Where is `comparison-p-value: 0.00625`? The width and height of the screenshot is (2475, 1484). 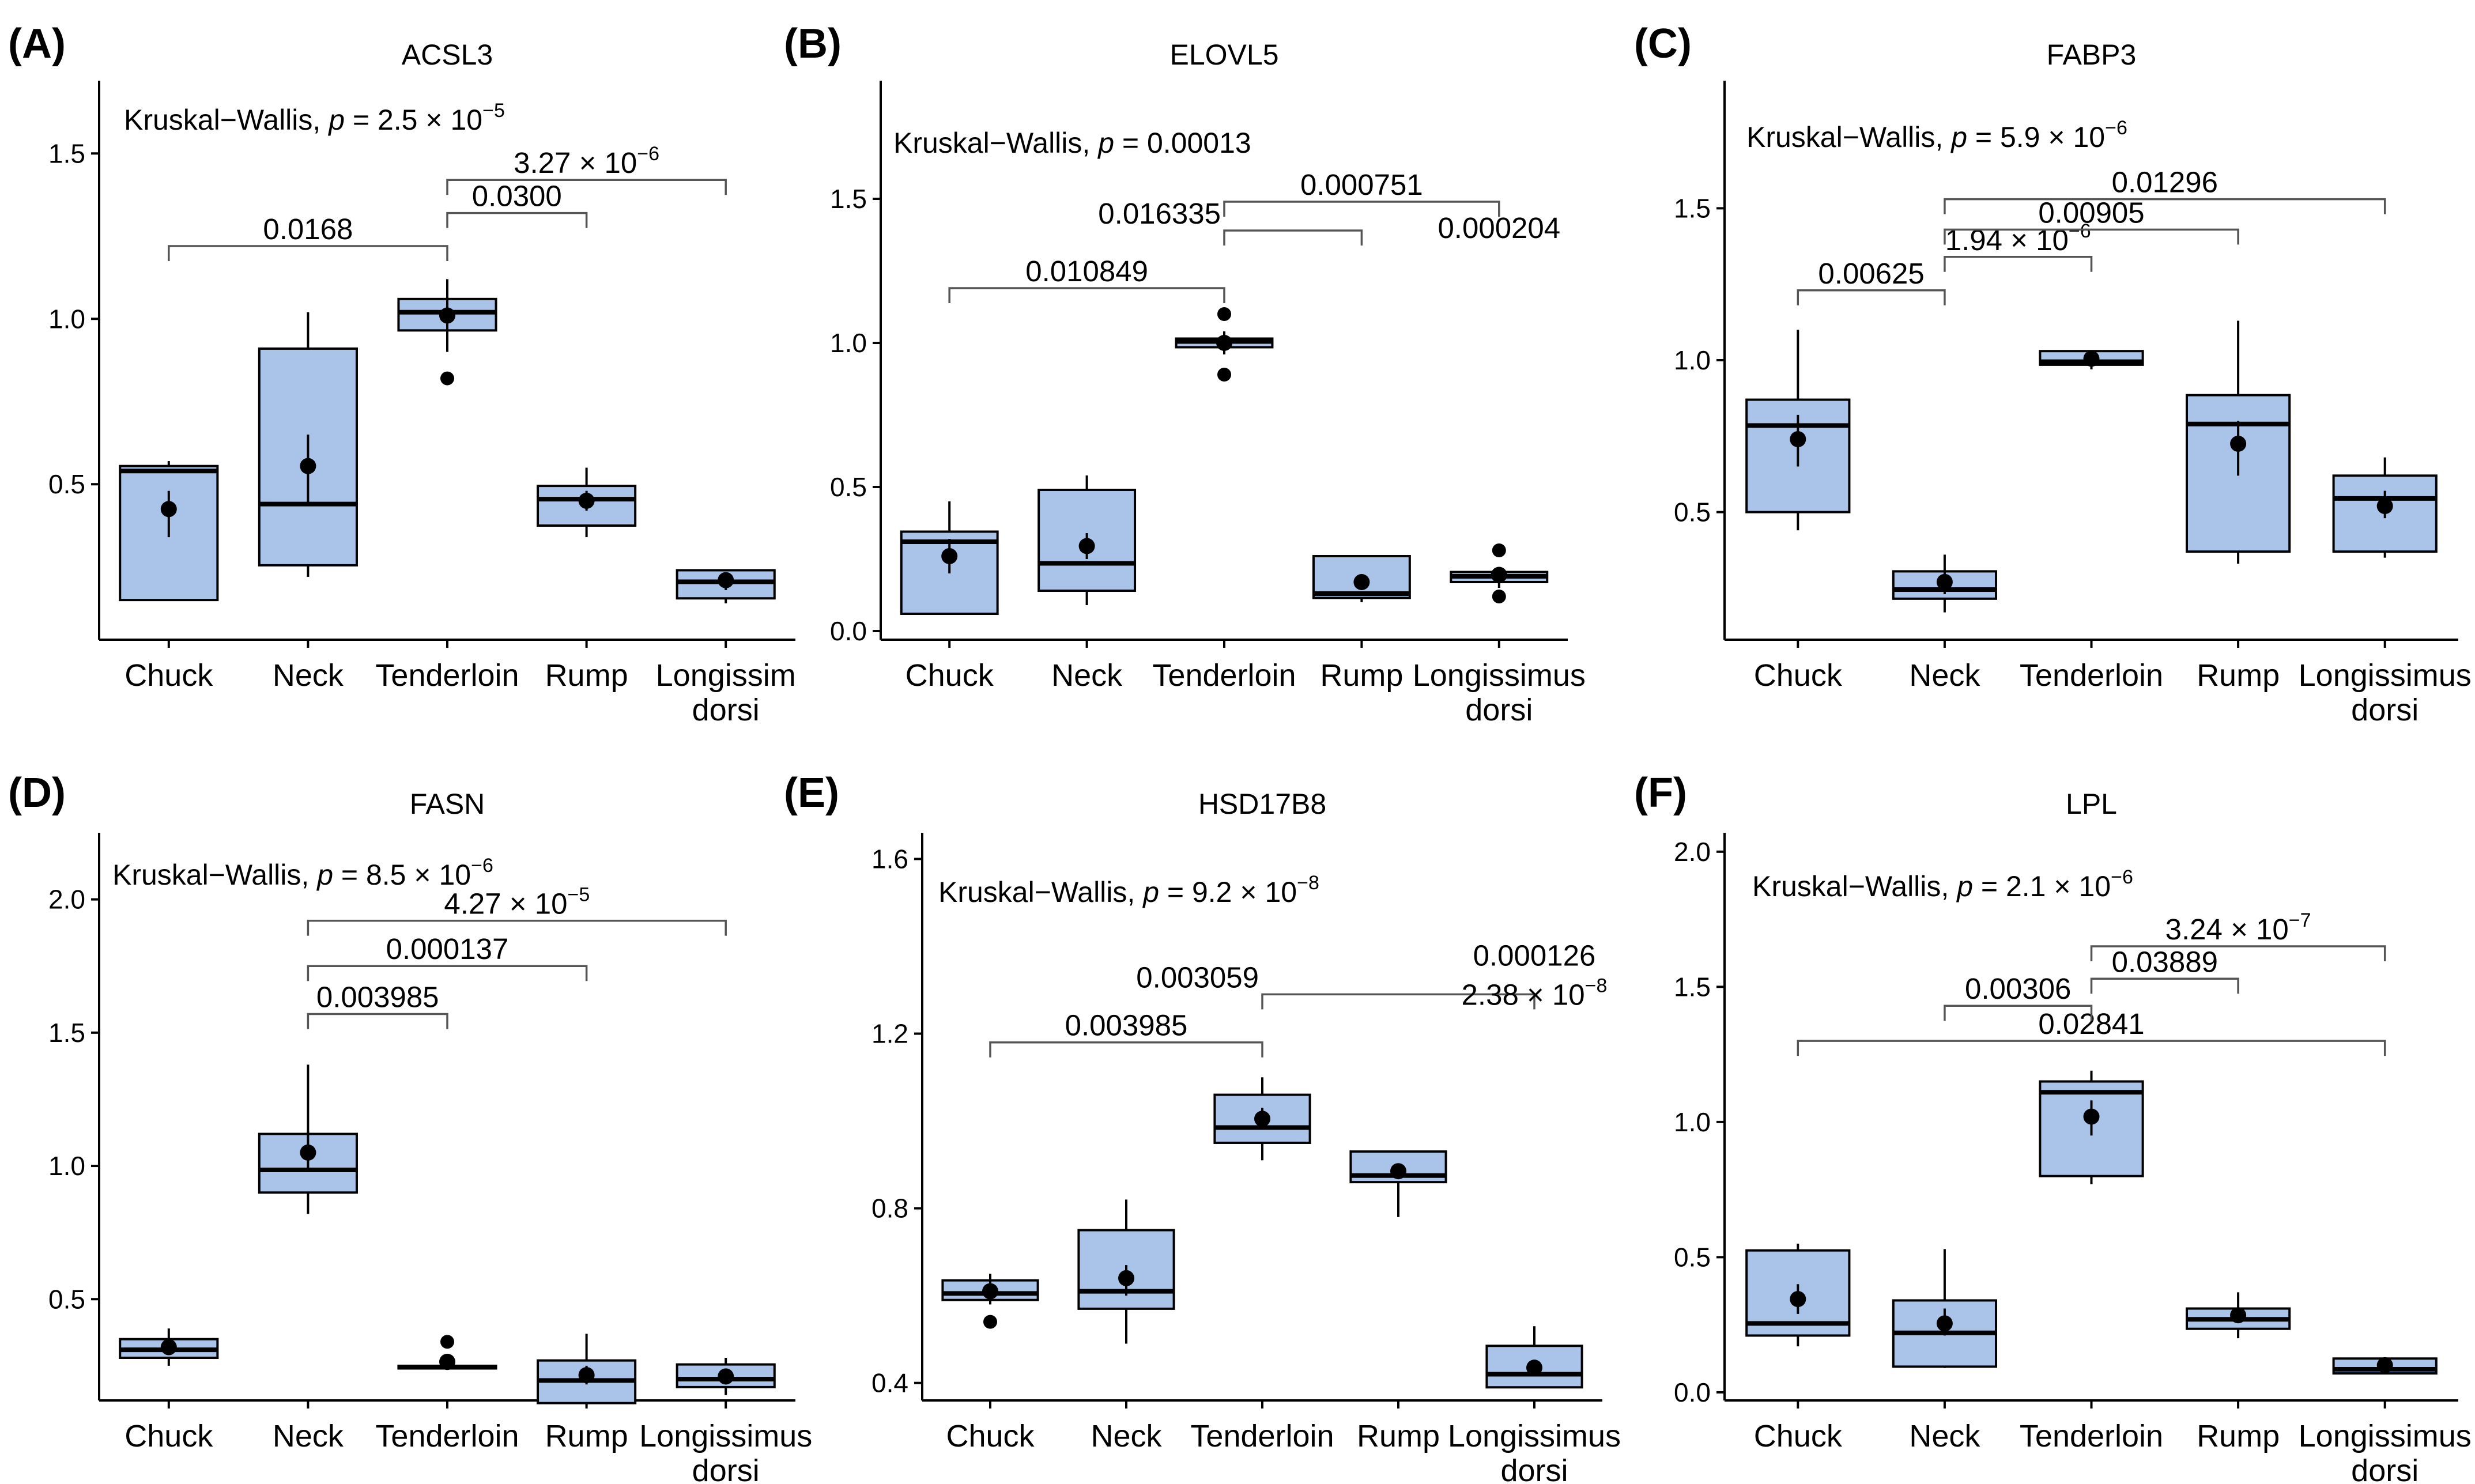 comparison-p-value: 0.00625 is located at coordinates (1871, 273).